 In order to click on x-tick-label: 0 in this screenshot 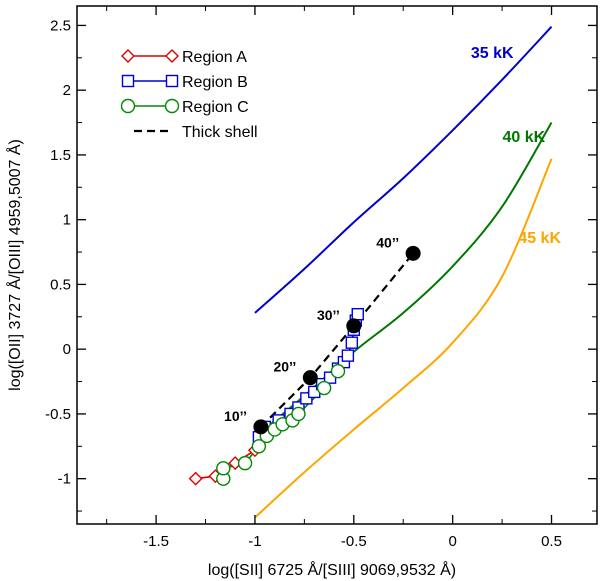, I will do `click(452, 541)`.